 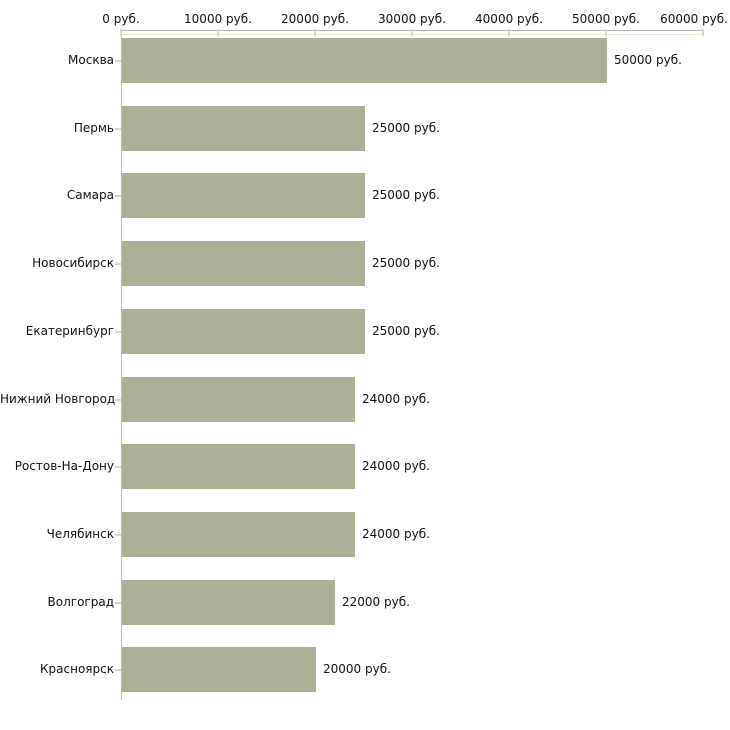 I want to click on x-axis-tick-label: 10000 руб., so click(x=218, y=19).